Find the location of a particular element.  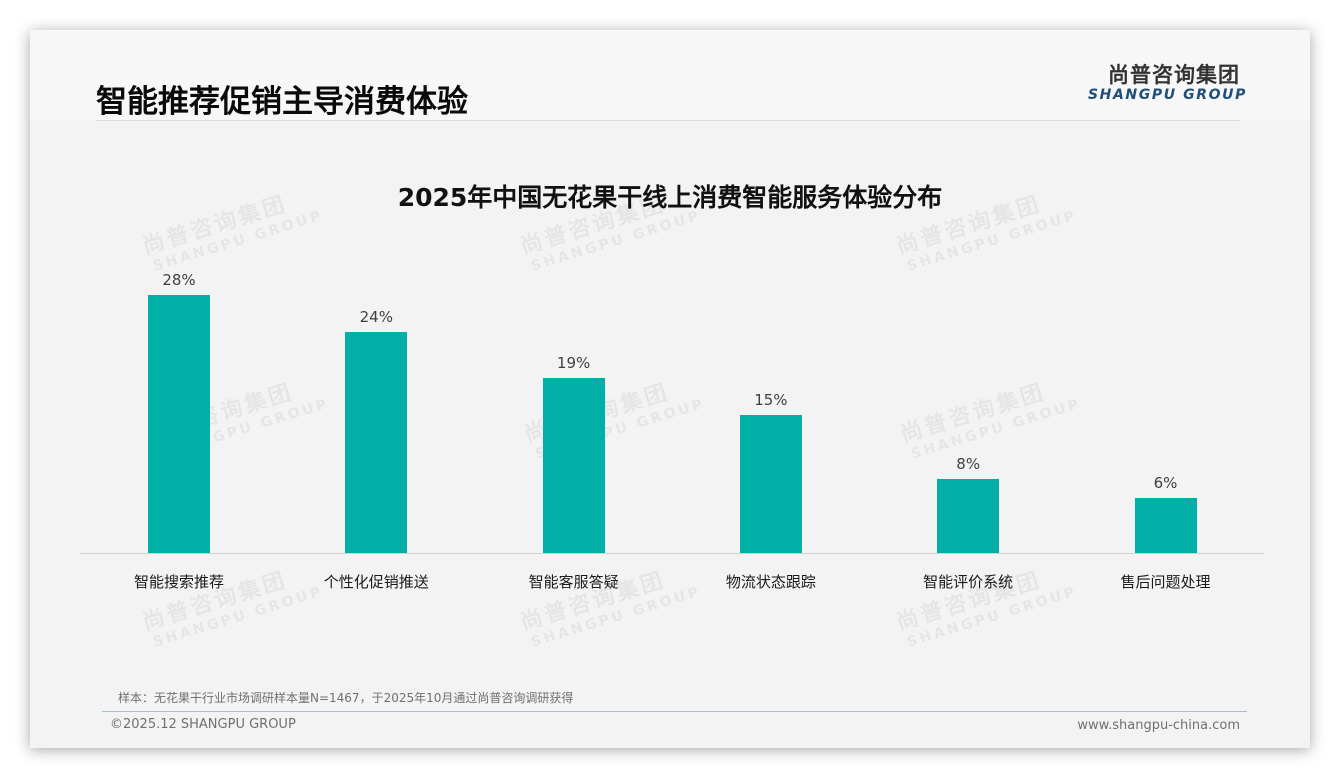

bar-value-label: 24% is located at coordinates (376, 316).